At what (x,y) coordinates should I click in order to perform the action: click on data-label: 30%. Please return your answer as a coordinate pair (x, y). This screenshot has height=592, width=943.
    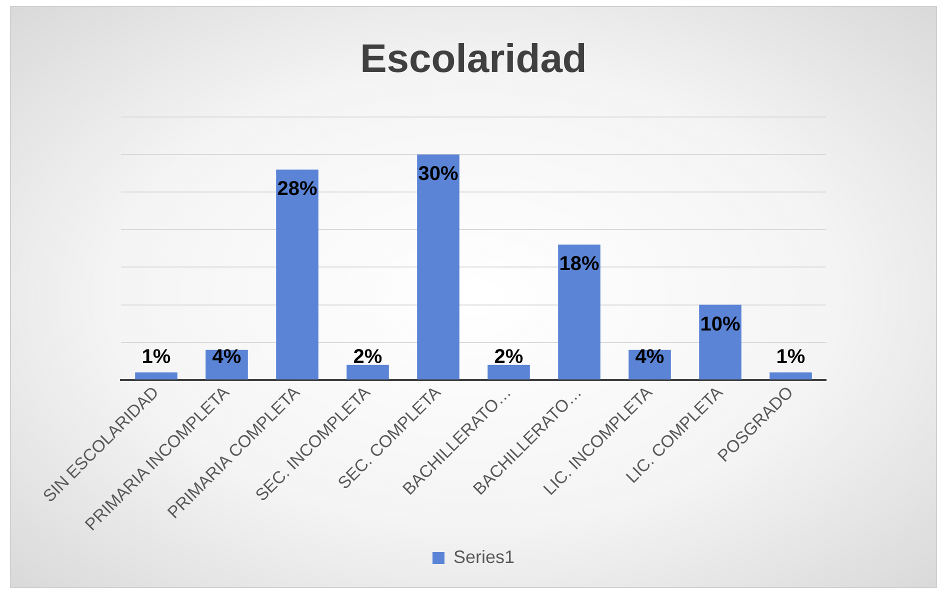
    Looking at the image, I should click on (438, 174).